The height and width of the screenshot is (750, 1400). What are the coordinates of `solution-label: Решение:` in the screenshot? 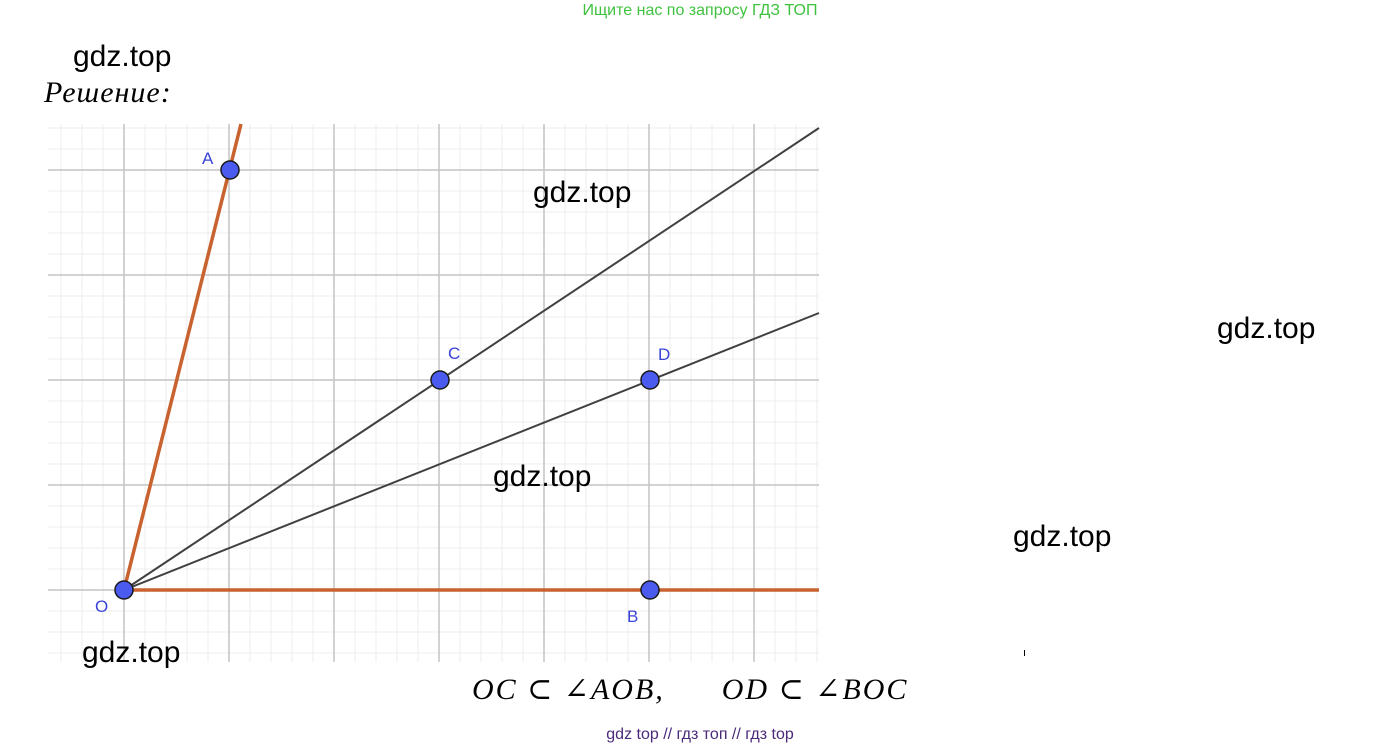 It's located at (108, 92).